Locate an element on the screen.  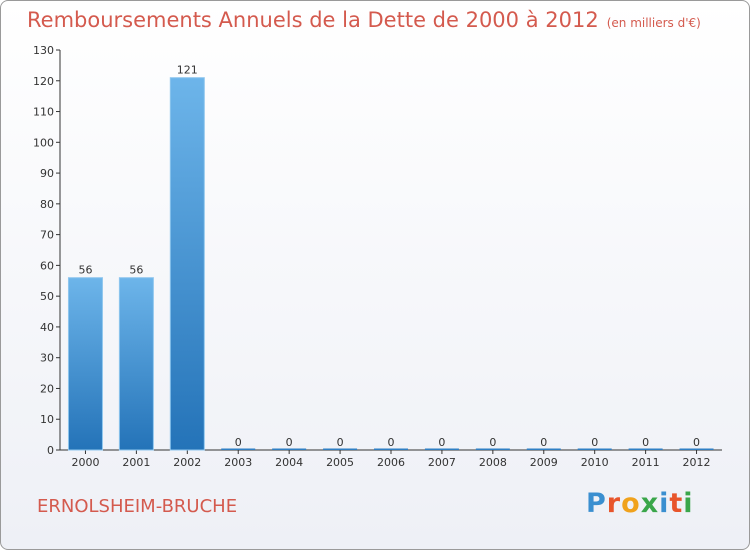
x-tick-label: 2005 is located at coordinates (340, 462).